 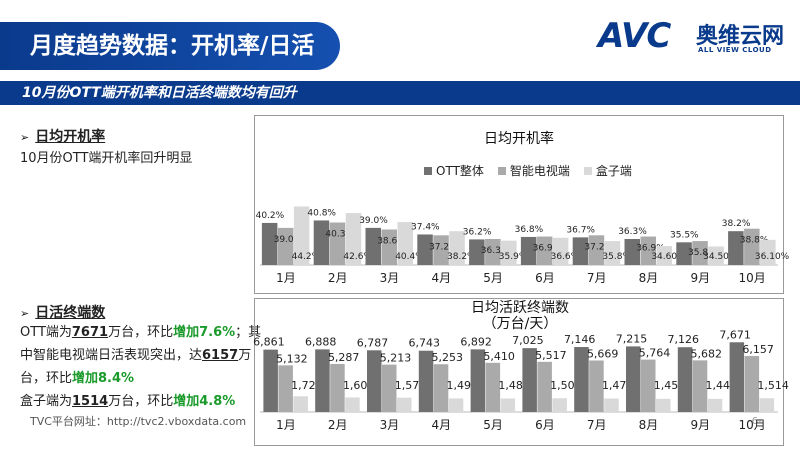 What do you see at coordinates (106, 158) in the screenshot?
I see `section1-desc: 10月份OTT端开机率回升明显` at bounding box center [106, 158].